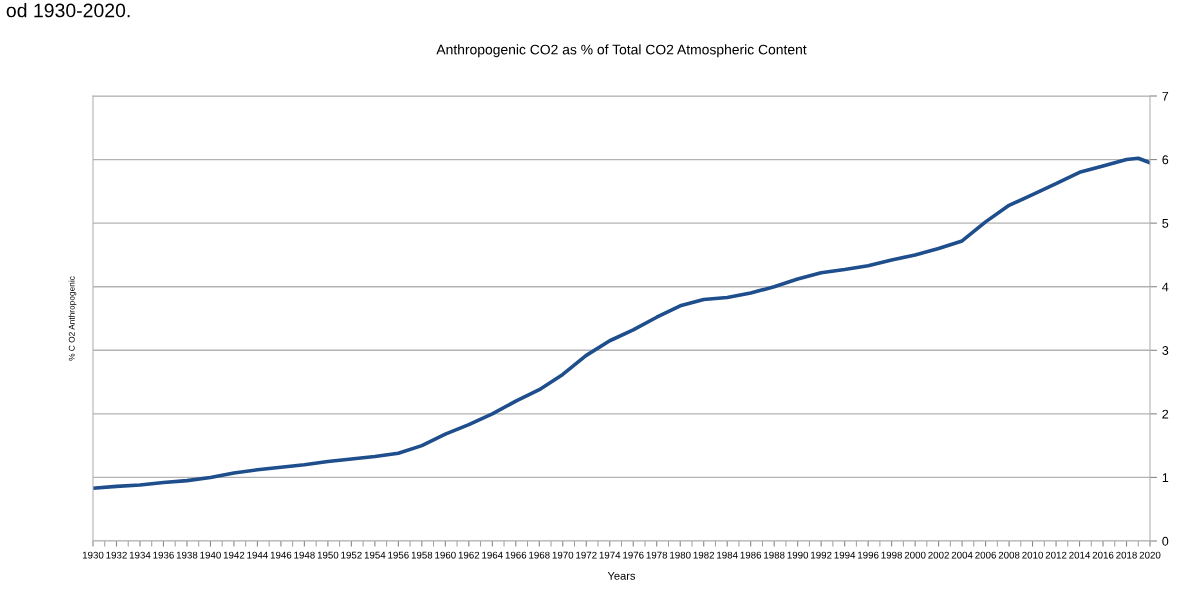  Describe the element at coordinates (1103, 555) in the screenshot. I see `x-tick-label: 2016` at that location.